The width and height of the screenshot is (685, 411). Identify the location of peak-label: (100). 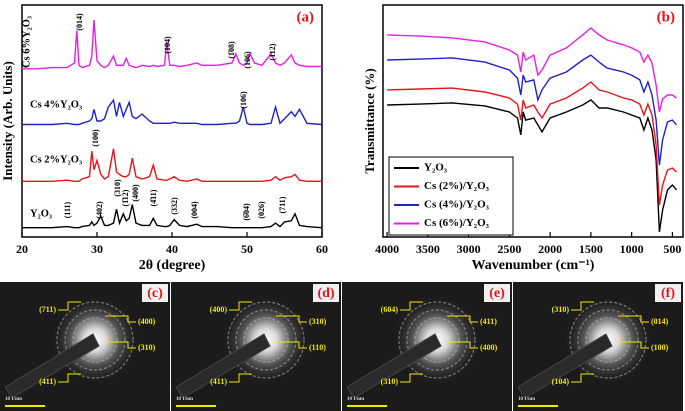
(95, 138).